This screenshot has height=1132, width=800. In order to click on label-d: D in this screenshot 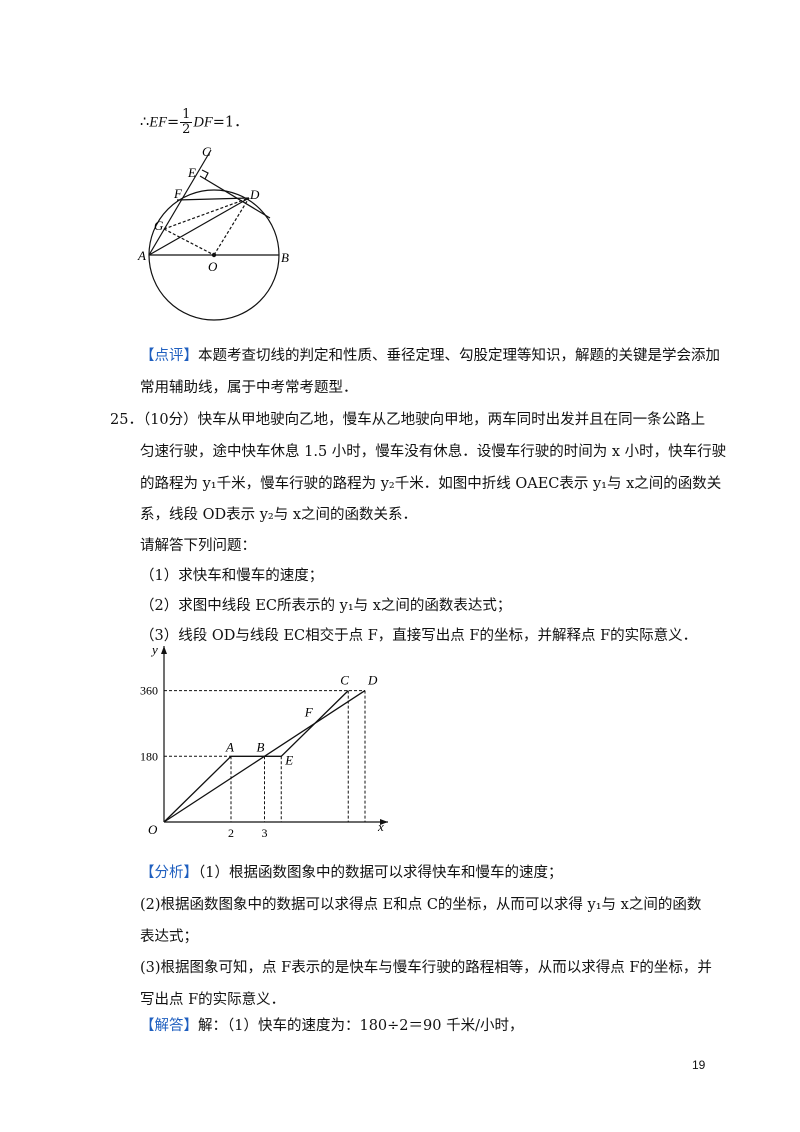, I will do `click(254, 194)`.